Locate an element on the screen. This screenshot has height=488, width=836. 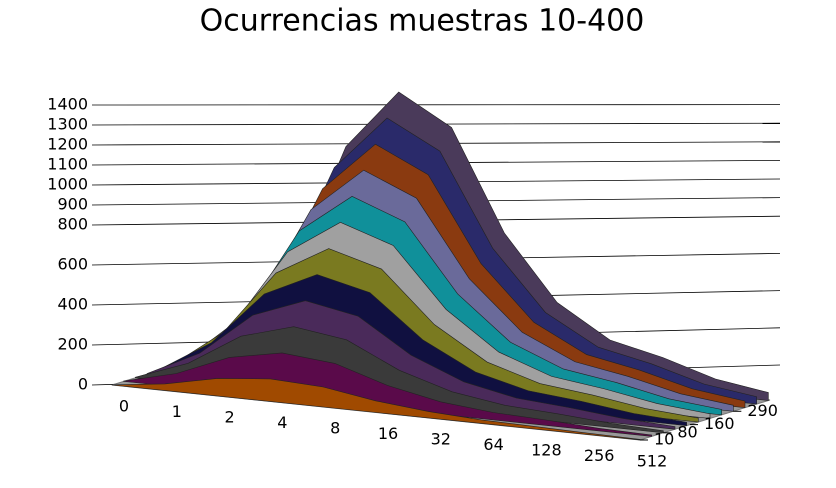
x-tick-label: 32 is located at coordinates (441, 439).